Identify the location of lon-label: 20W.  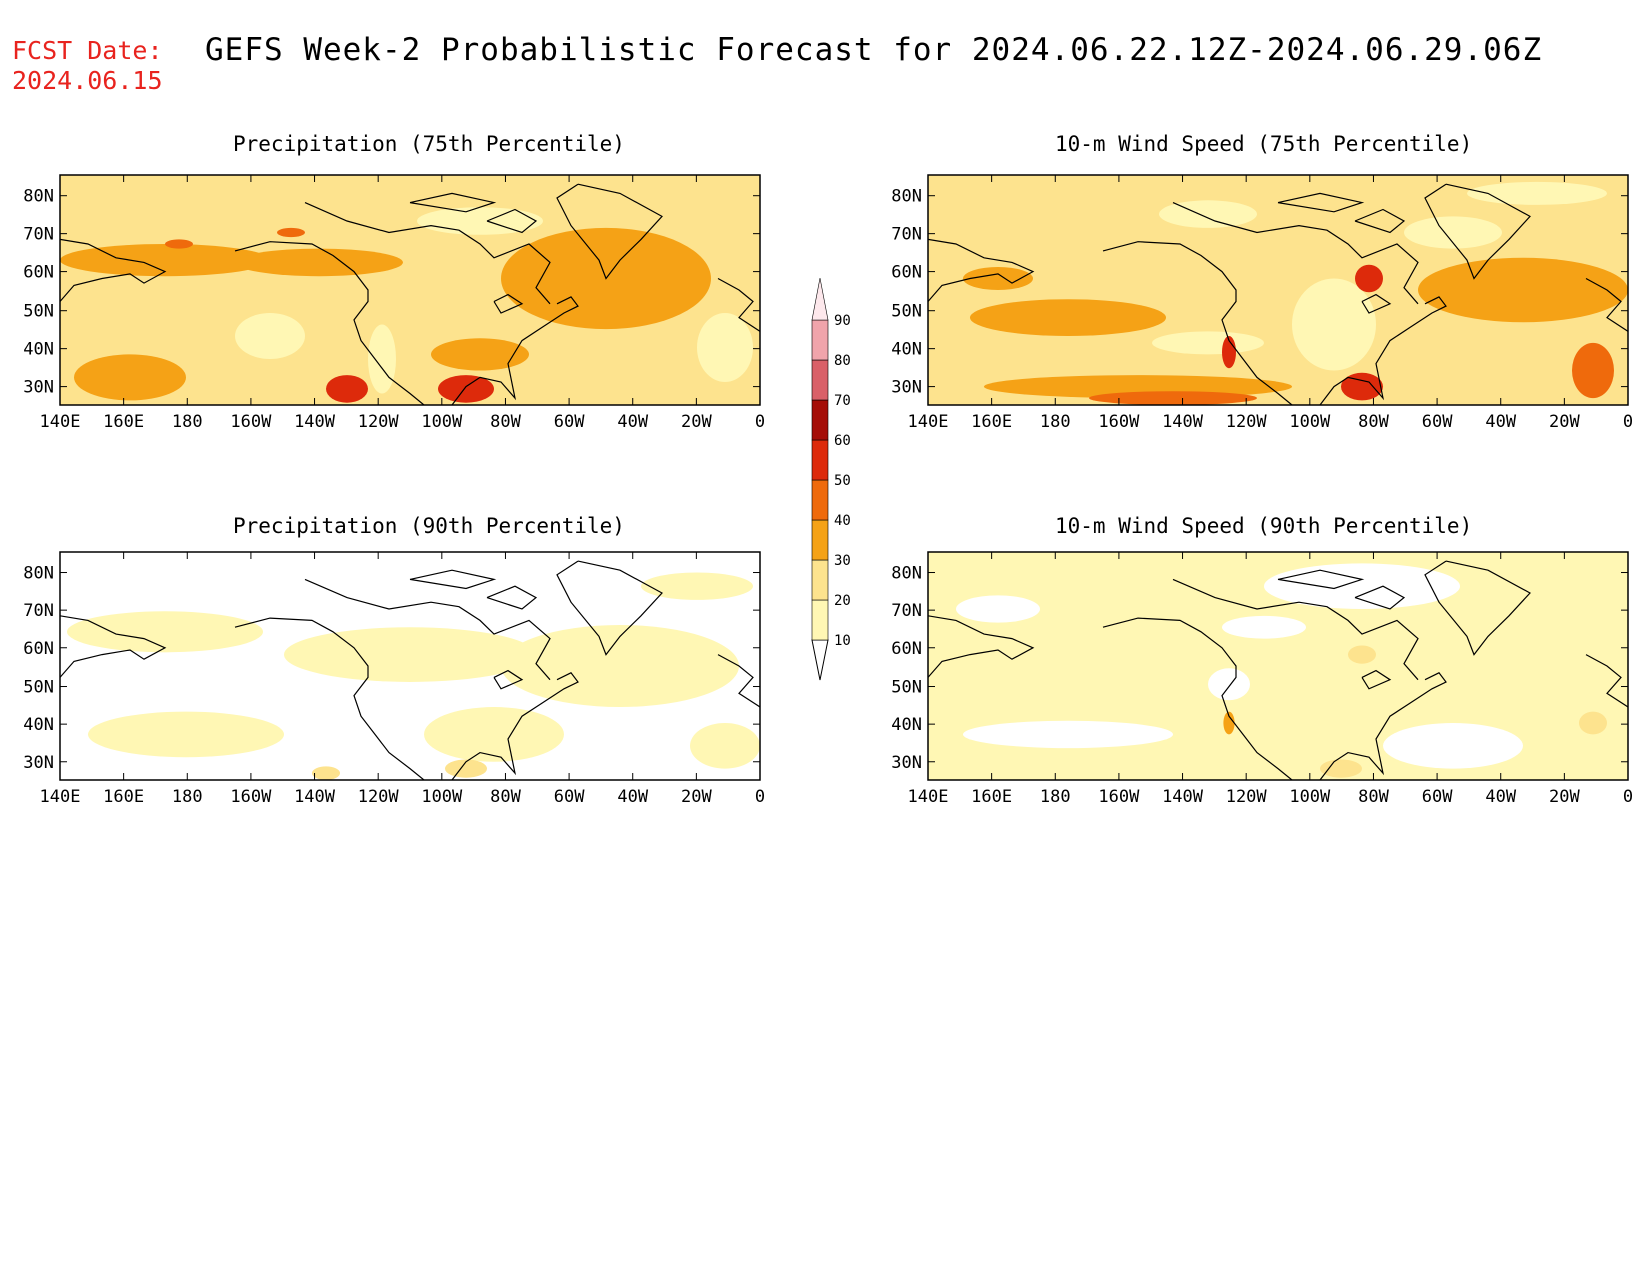
(1564, 797).